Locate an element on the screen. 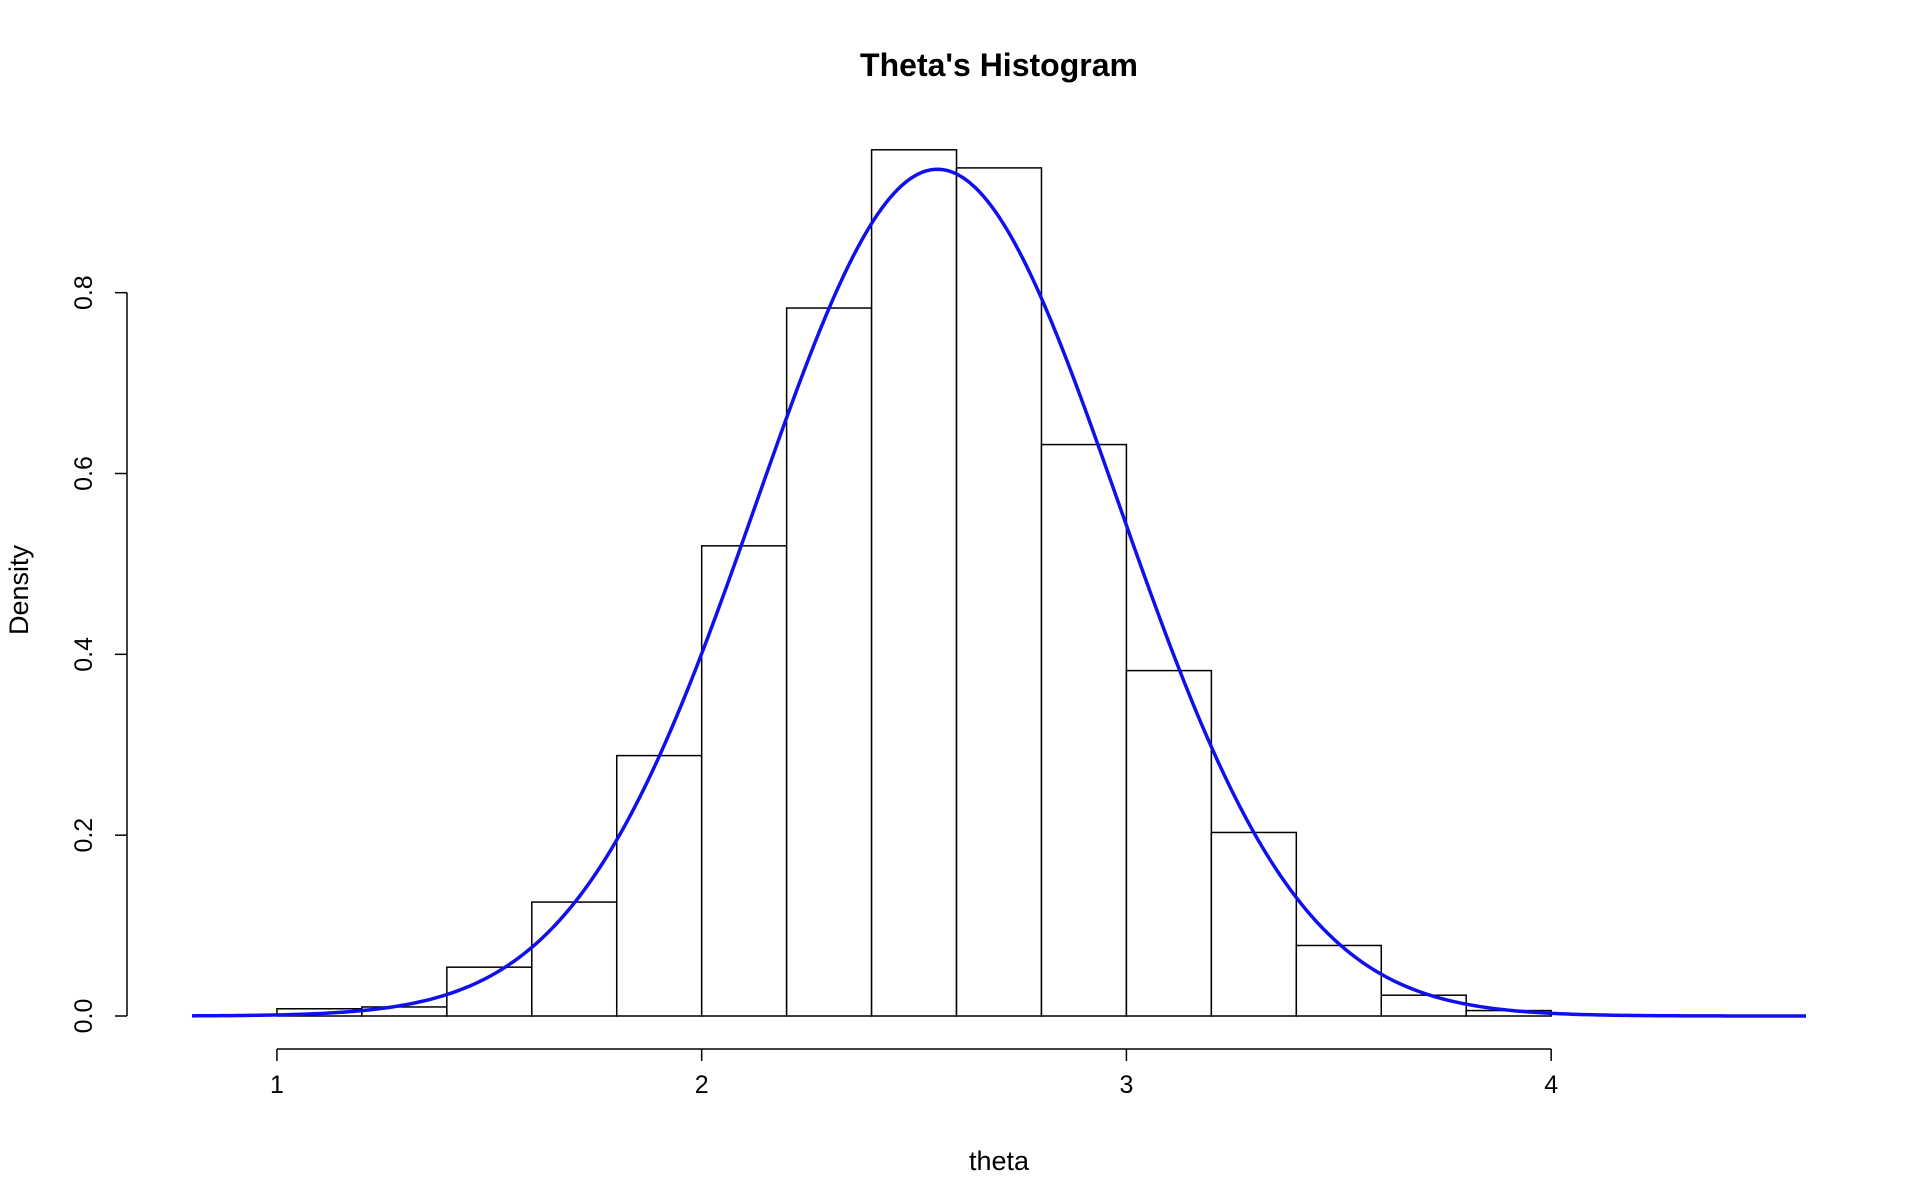  x-tick-label: 1 is located at coordinates (277, 1085).